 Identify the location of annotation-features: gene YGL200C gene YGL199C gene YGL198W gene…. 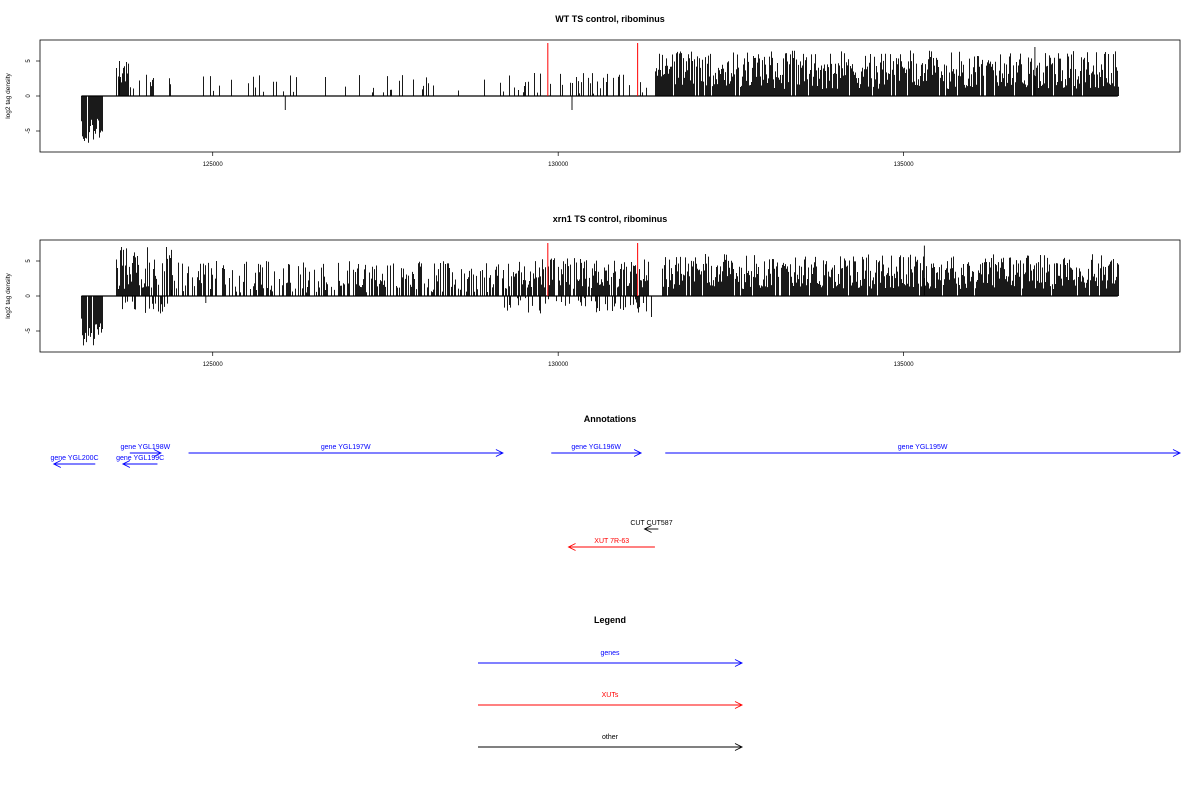
(616, 497).